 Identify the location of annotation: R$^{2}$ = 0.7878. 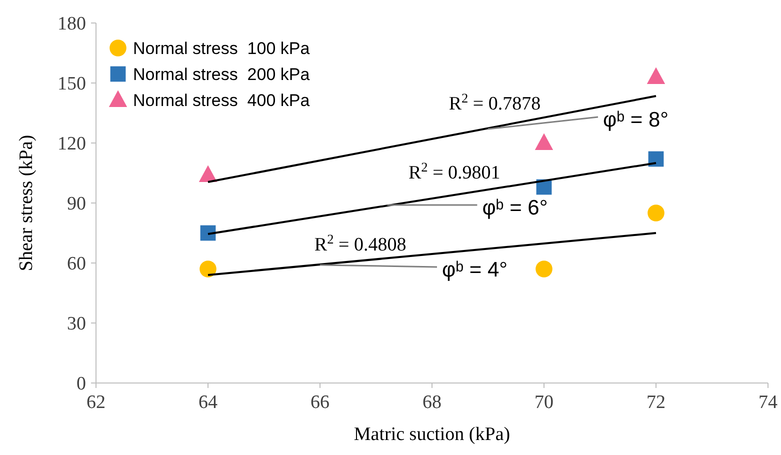
(494, 102).